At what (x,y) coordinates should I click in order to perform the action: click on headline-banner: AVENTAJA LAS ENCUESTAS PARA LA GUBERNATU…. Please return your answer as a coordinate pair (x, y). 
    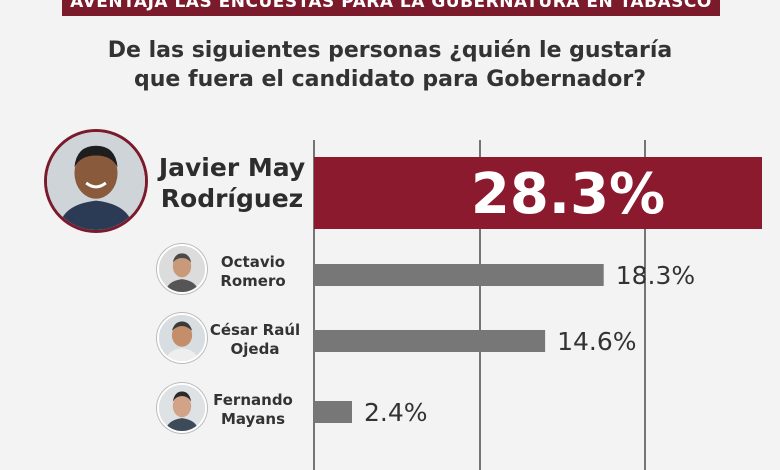
    Looking at the image, I should click on (391, 8).